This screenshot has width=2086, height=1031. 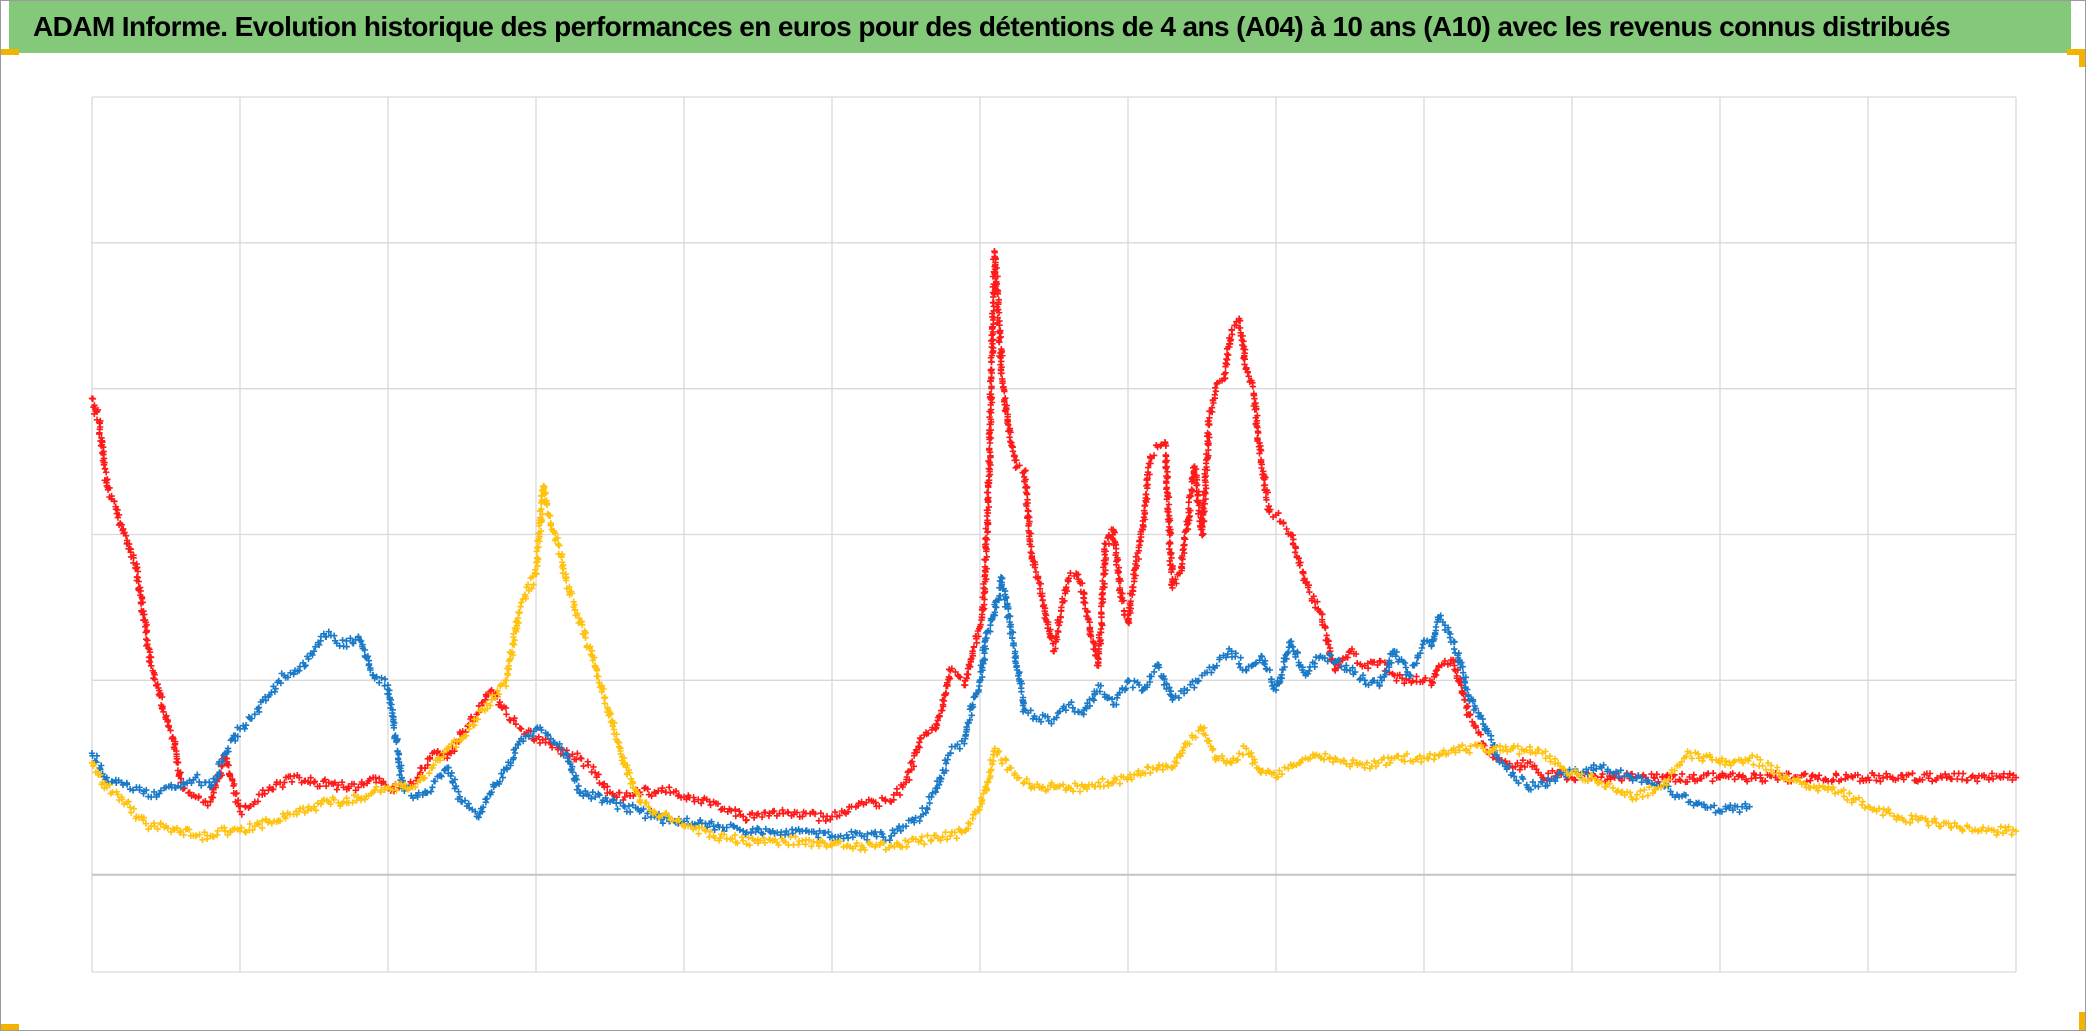 What do you see at coordinates (10, 1027) in the screenshot?
I see `corner-mark-bottom-left` at bounding box center [10, 1027].